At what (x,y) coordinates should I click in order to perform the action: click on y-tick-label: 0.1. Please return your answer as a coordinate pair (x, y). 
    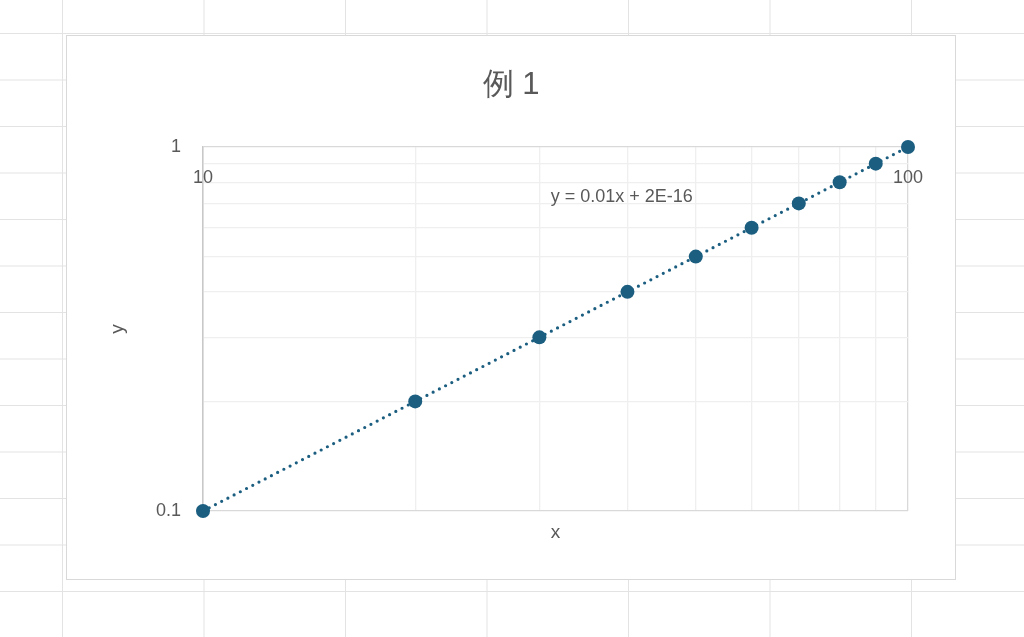
    Looking at the image, I should click on (168, 509).